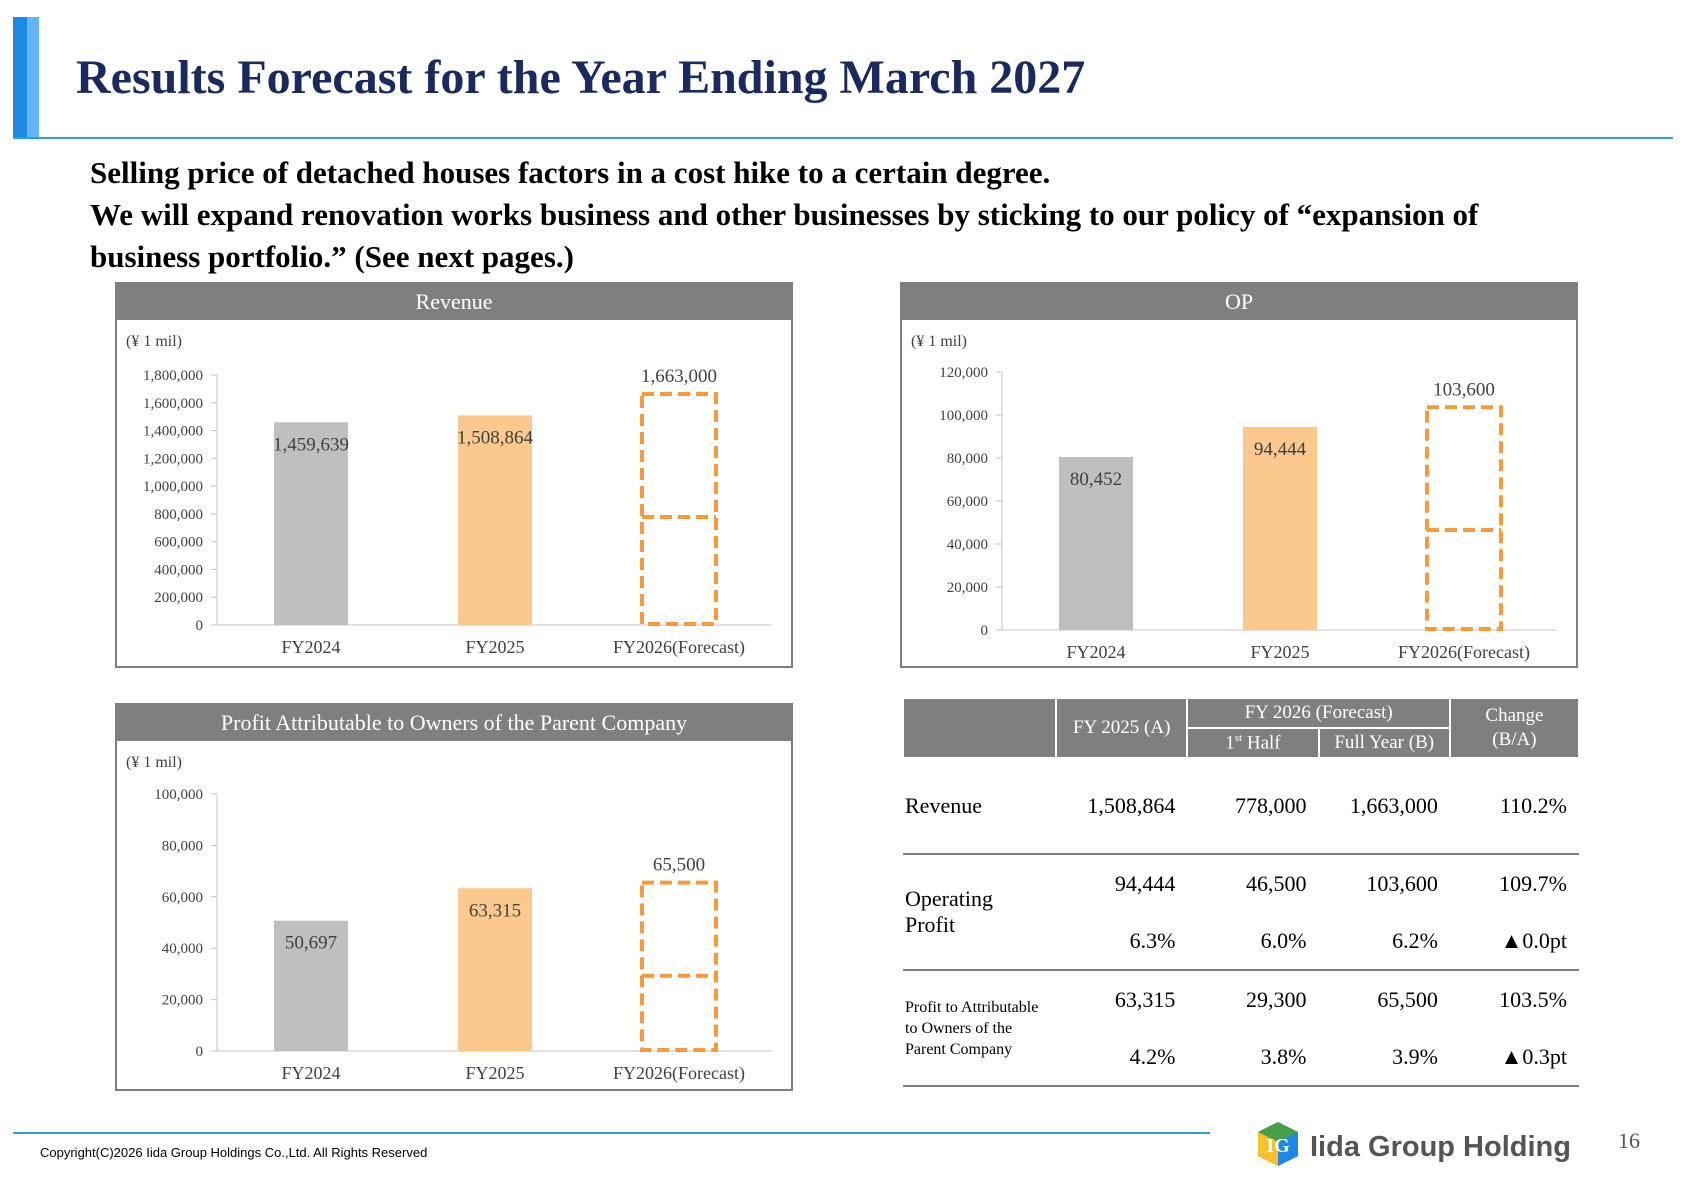 This screenshot has height=1190, width=1684. Describe the element at coordinates (20, 78) in the screenshot. I see `title-accent-bar` at that location.